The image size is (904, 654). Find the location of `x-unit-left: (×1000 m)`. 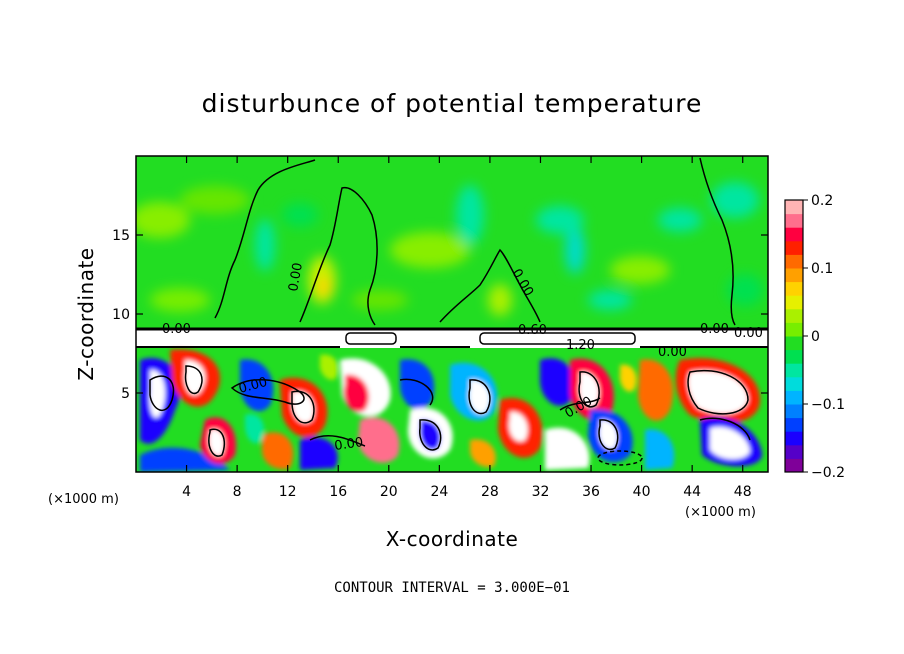

x-unit-left: (×1000 m) is located at coordinates (83, 499).